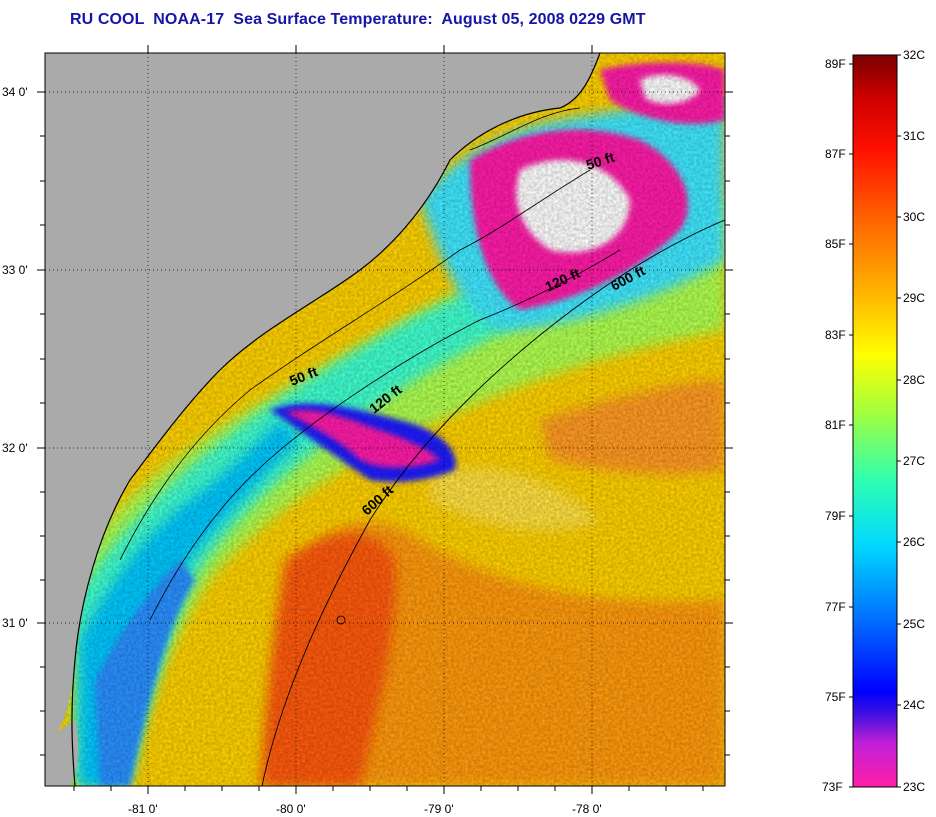  What do you see at coordinates (835, 697) in the screenshot?
I see `colorbar-f-label: 75F` at bounding box center [835, 697].